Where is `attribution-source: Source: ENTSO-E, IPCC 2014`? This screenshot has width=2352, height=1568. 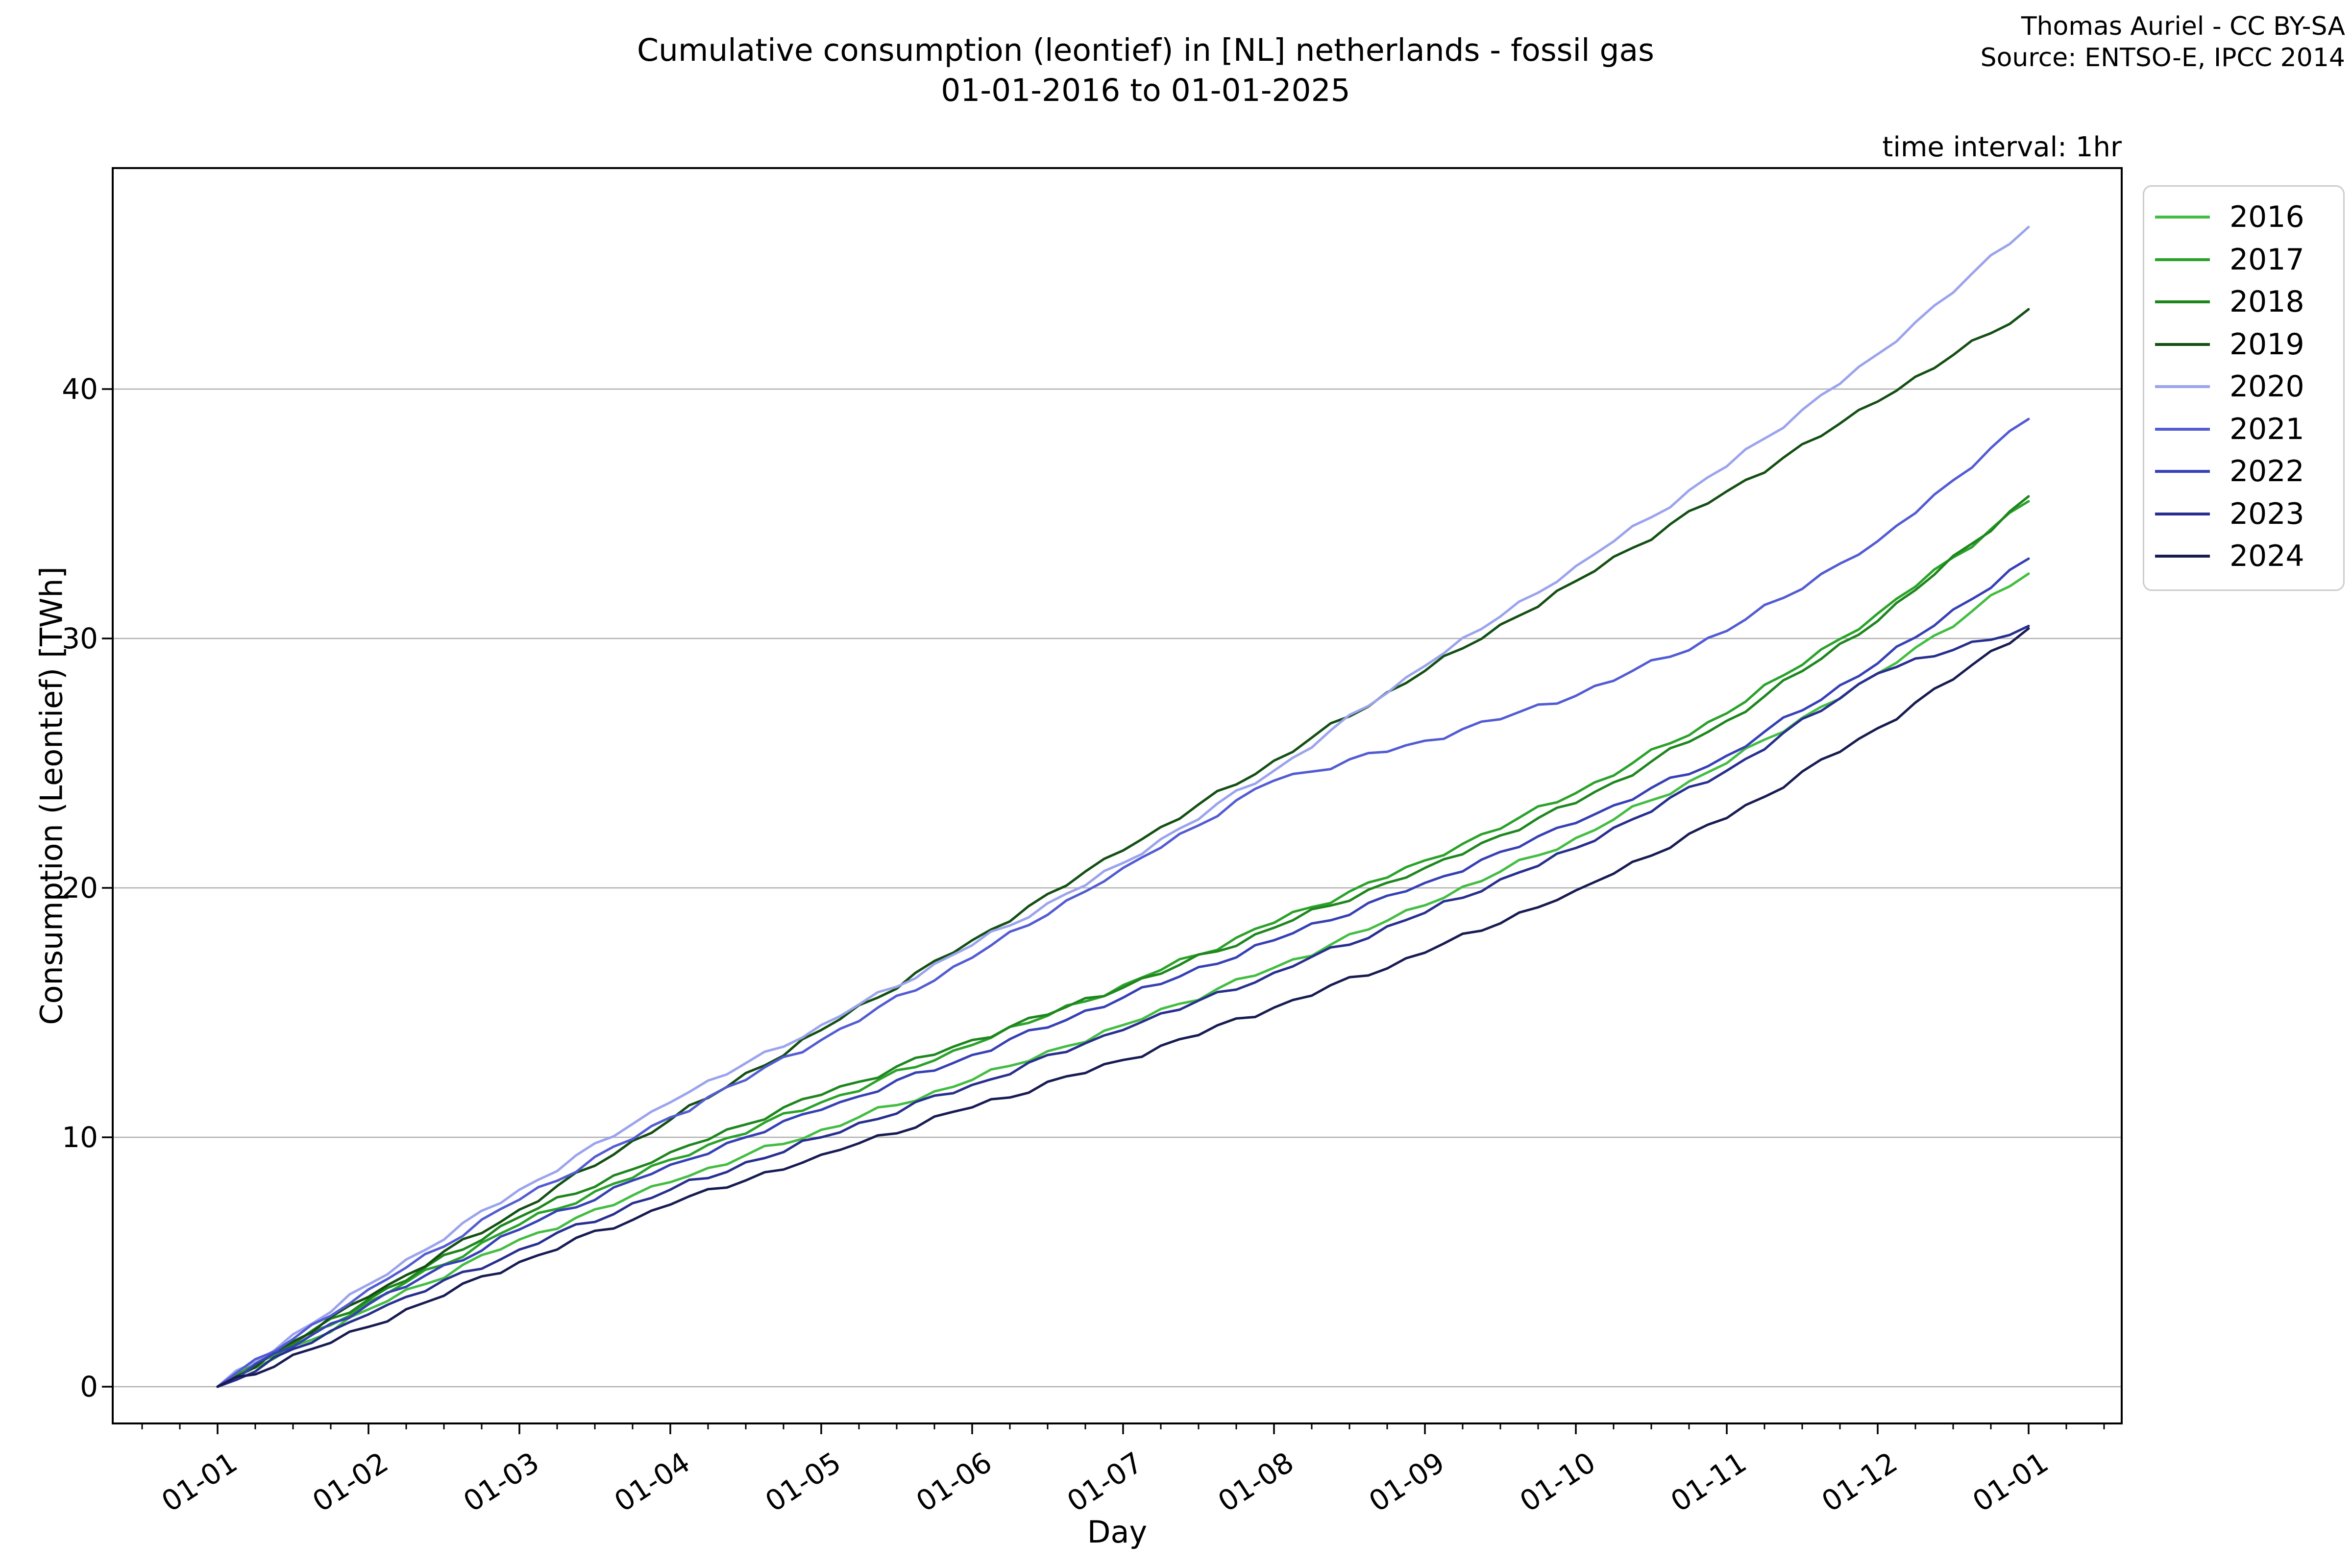
attribution-source: Source: ENTSO-E, IPCC 2014 is located at coordinates (2162, 58).